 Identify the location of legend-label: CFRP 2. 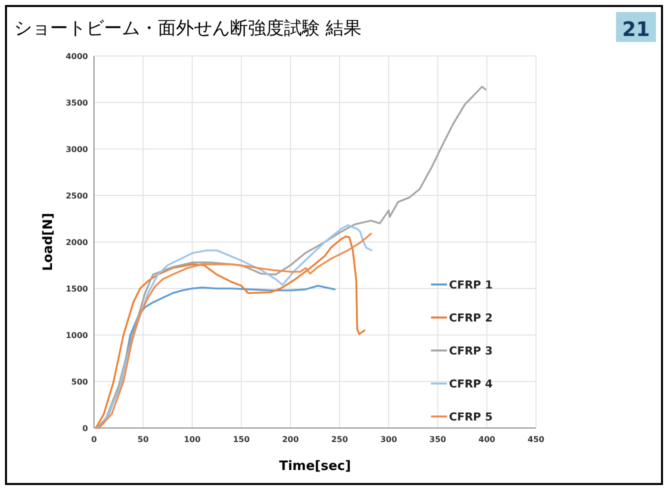
(471, 318).